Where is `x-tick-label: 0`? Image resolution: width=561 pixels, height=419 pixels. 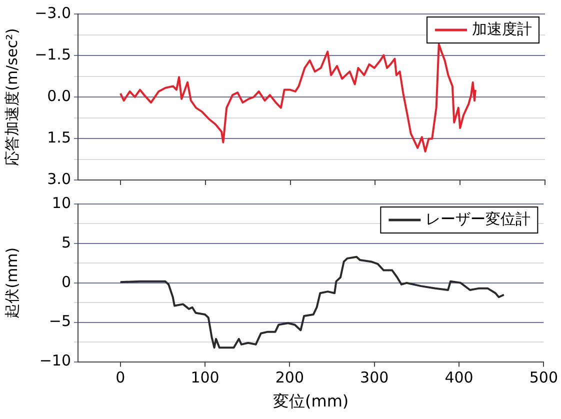 x-tick-label: 0 is located at coordinates (121, 377).